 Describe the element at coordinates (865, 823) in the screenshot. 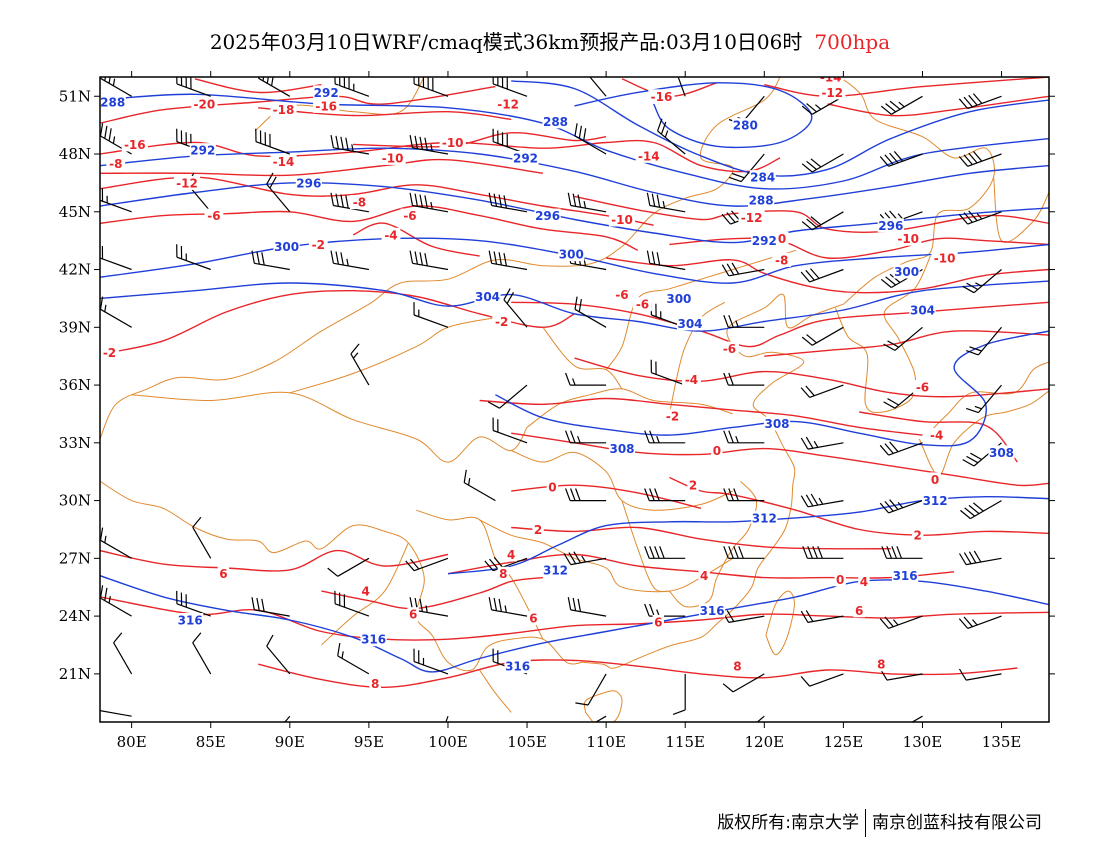

I see `footer-separator` at that location.